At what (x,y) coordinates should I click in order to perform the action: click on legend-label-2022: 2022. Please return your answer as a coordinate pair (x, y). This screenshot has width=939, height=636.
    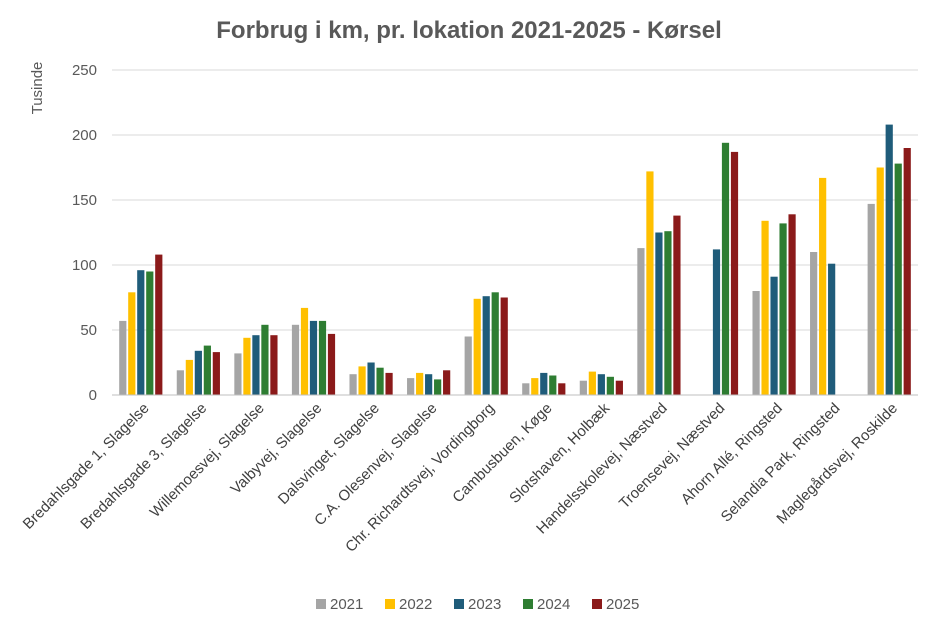
    Looking at the image, I should click on (415, 604).